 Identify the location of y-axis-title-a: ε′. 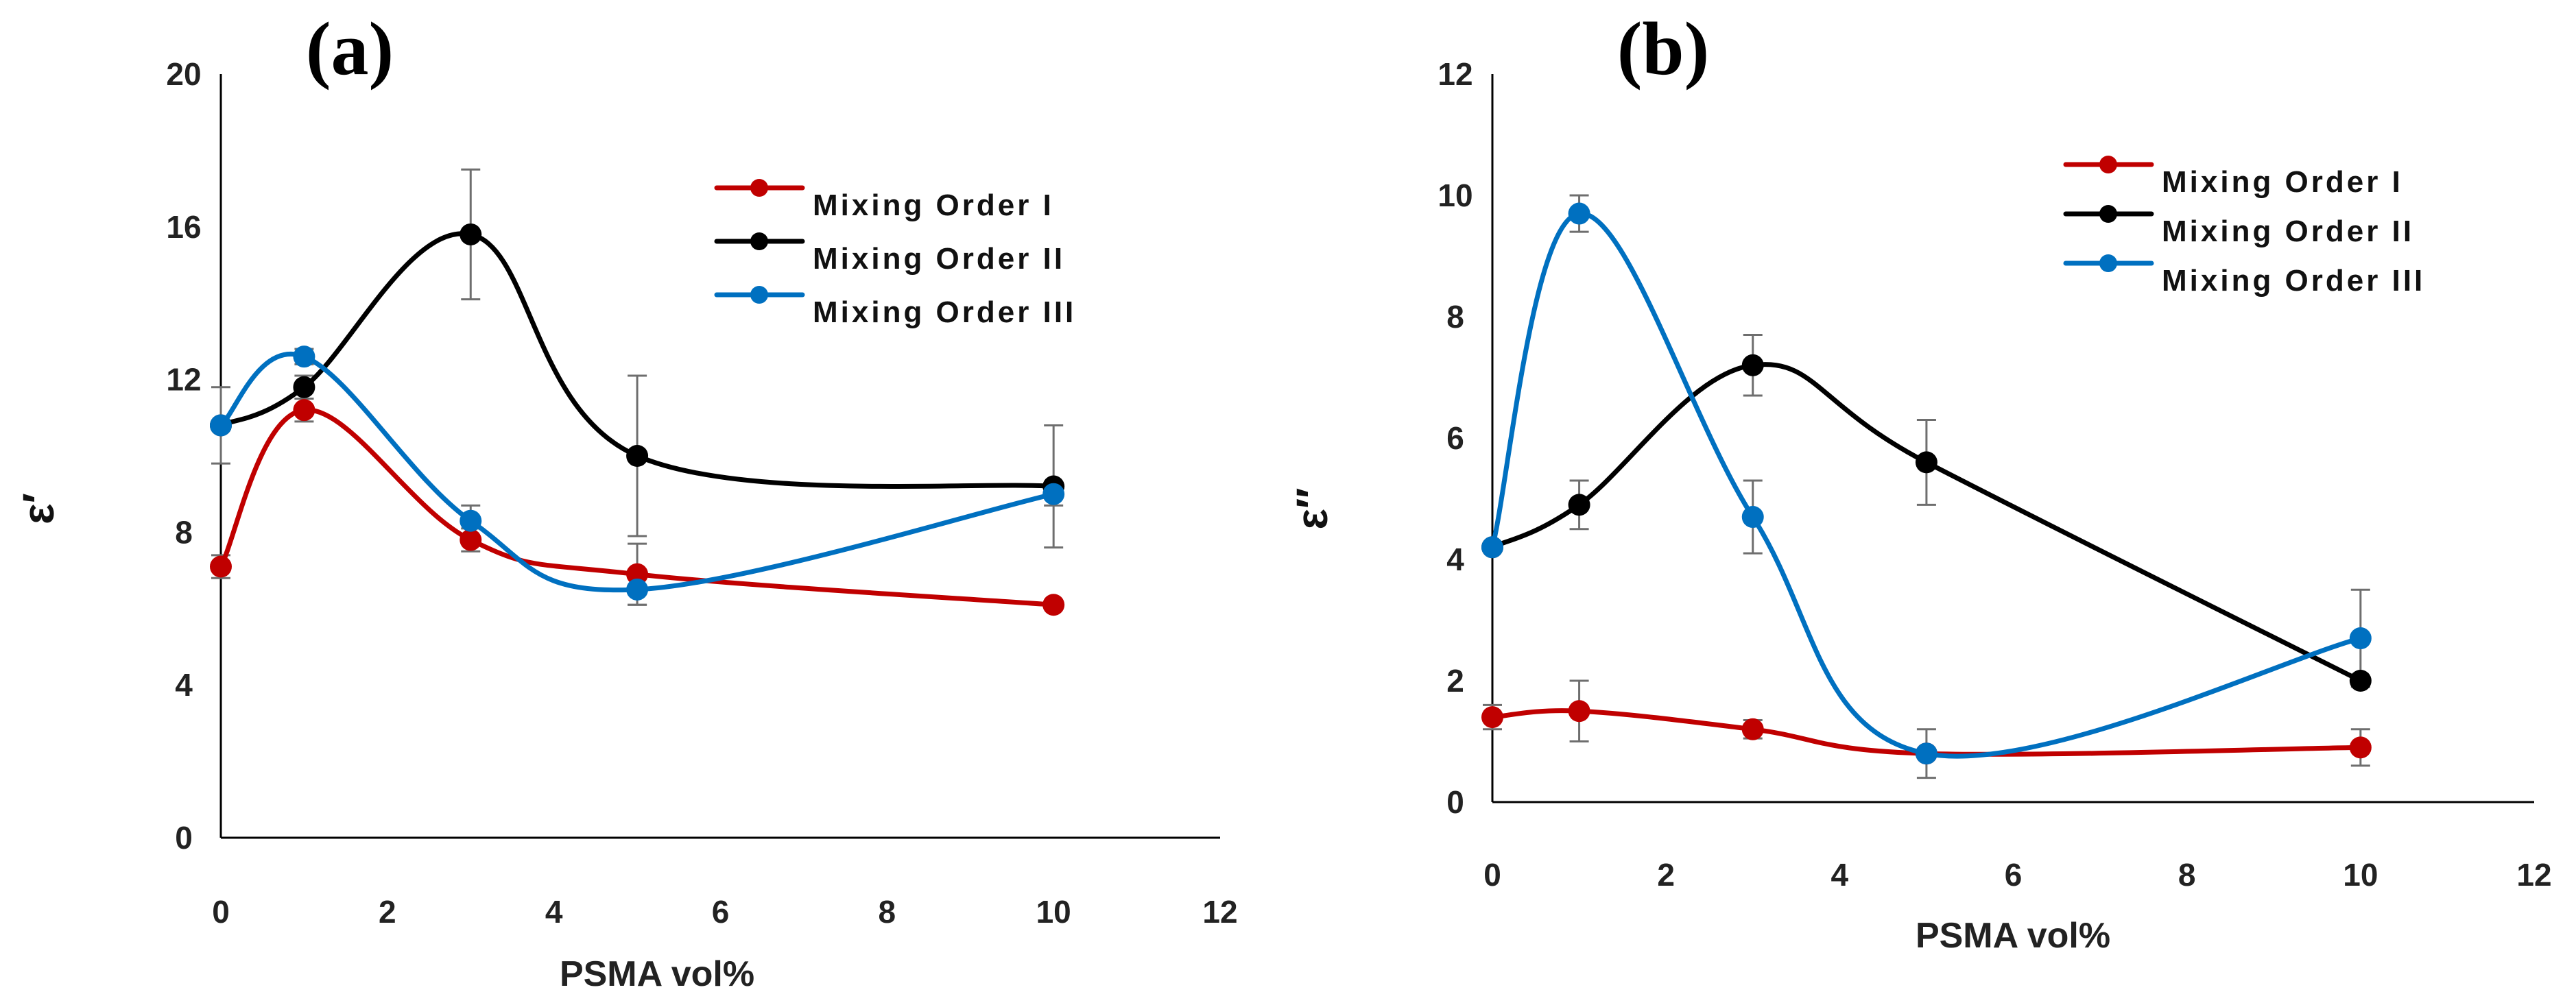
(38, 509).